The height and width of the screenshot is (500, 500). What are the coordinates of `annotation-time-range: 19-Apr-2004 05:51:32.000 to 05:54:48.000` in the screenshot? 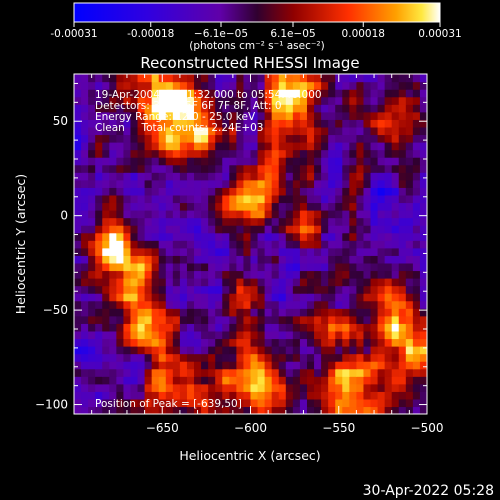 It's located at (208, 95).